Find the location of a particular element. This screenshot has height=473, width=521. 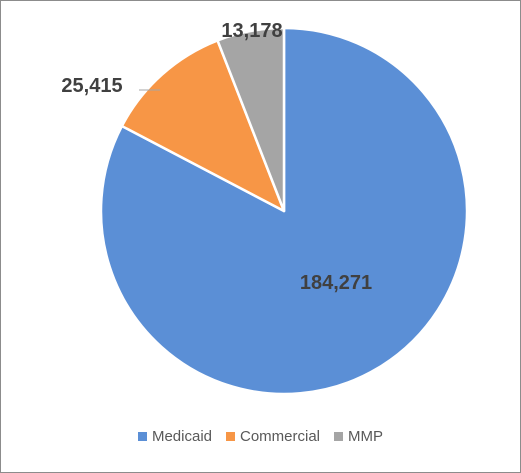

data-label-mmp: 13,178 is located at coordinates (251, 31).